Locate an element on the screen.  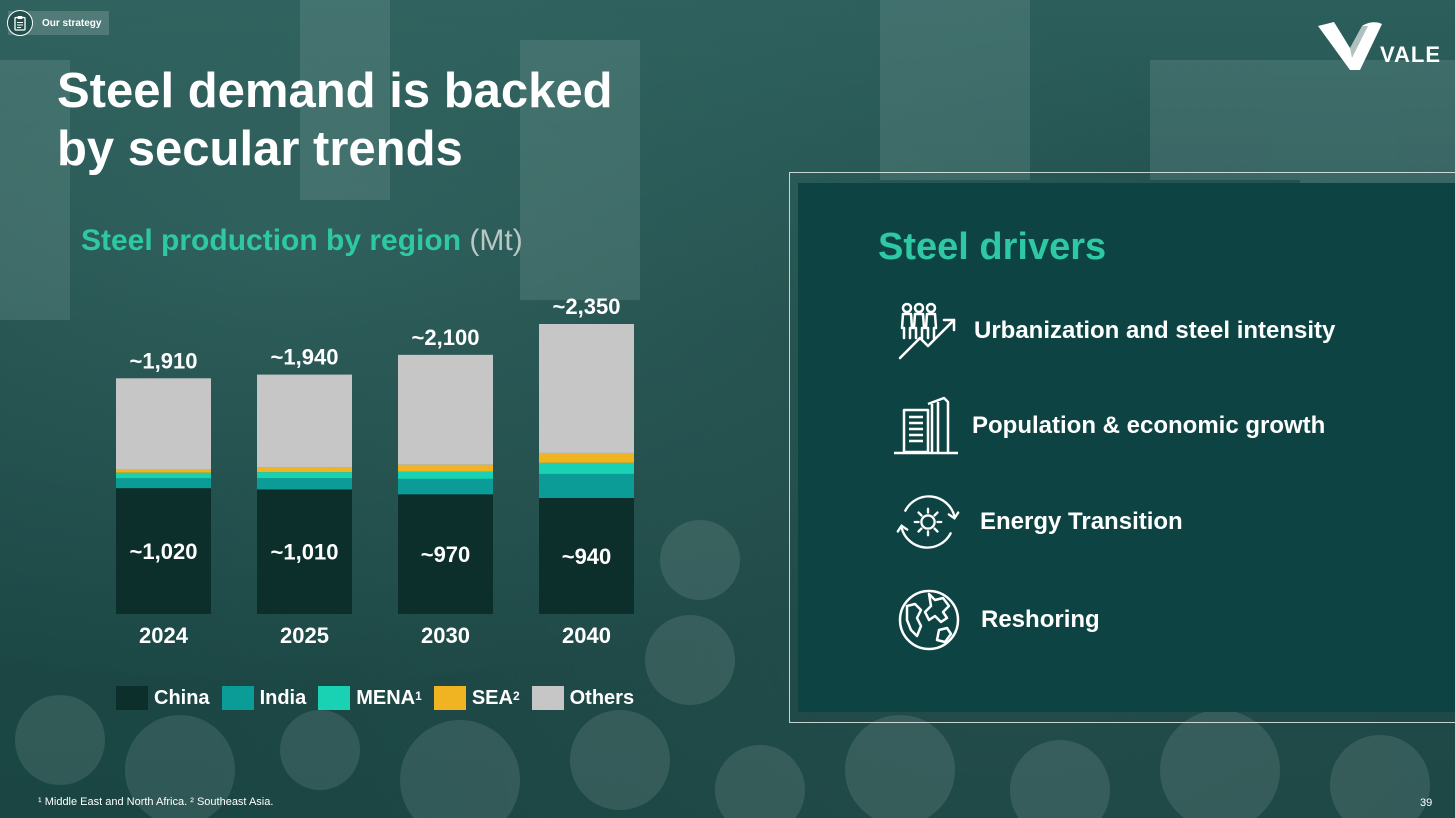
driver-population: Population & economic growth is located at coordinates (1108, 426).